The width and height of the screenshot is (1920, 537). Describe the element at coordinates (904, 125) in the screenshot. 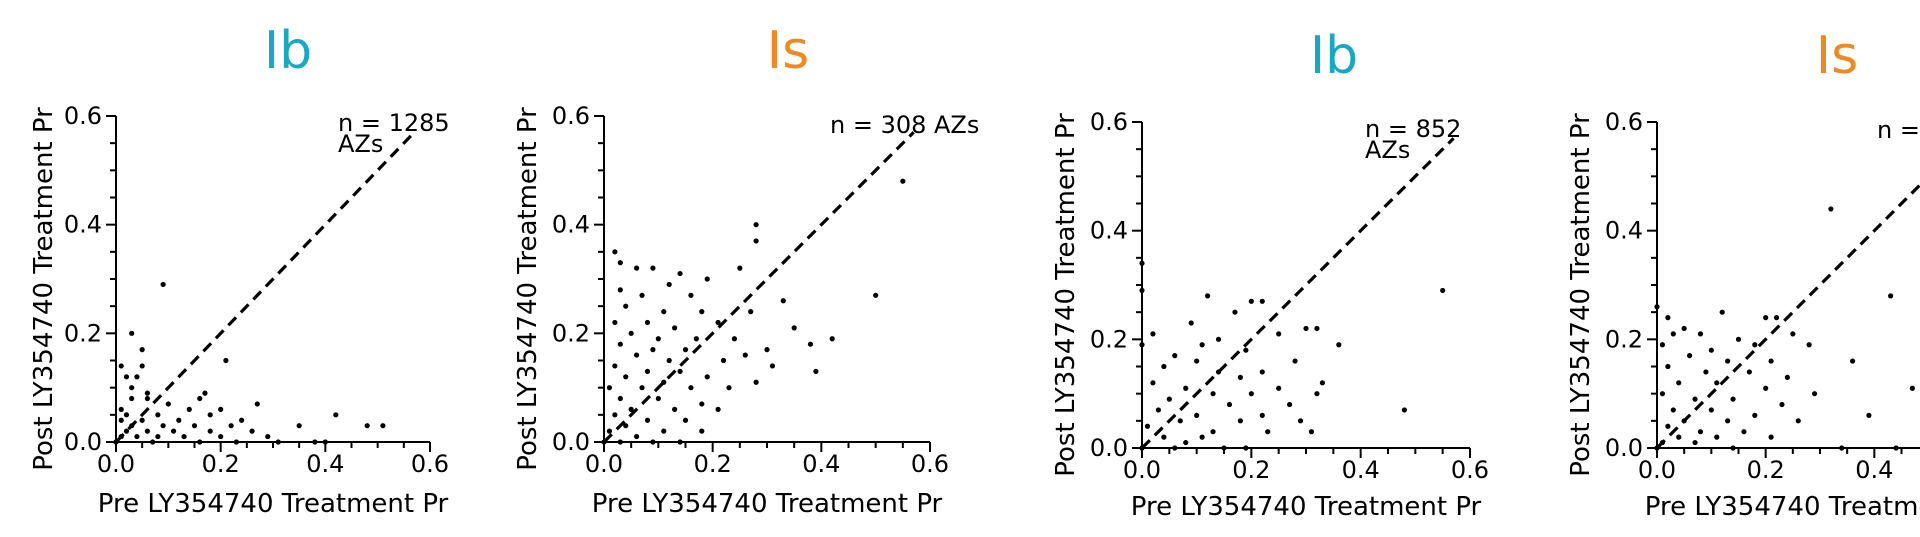

I see `n-annotation: n = 308 AZs` at that location.